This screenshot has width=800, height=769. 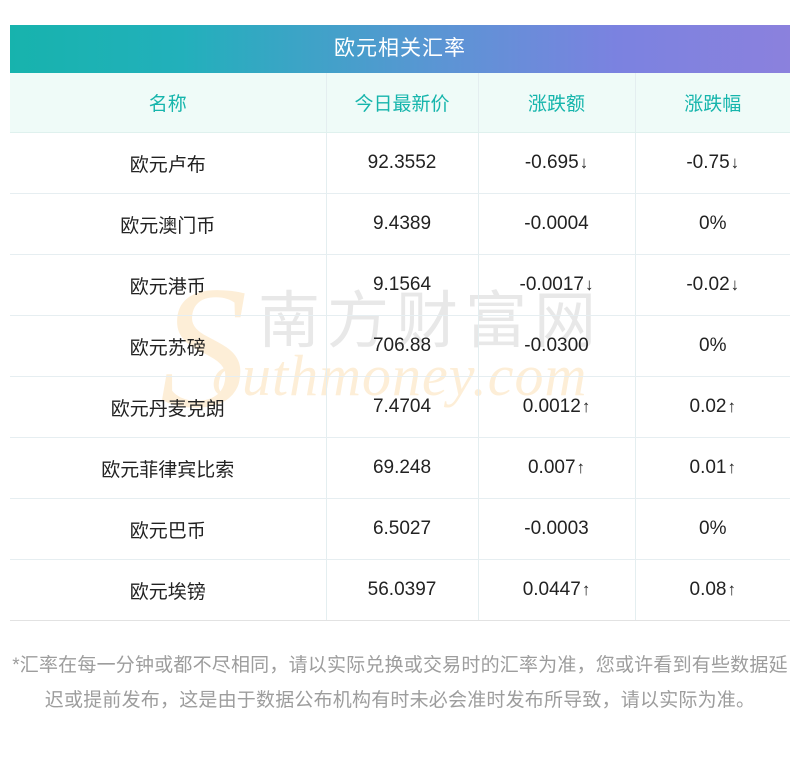 What do you see at coordinates (168, 407) in the screenshot?
I see `cell-currency-name: 欧元丹麦克朗` at bounding box center [168, 407].